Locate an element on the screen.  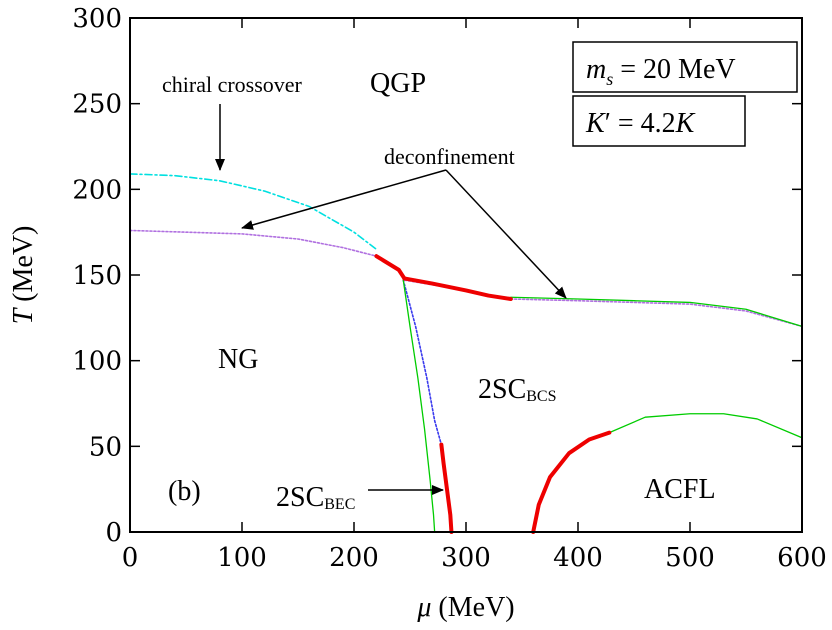
x-tick-label: 0 is located at coordinates (130, 558).